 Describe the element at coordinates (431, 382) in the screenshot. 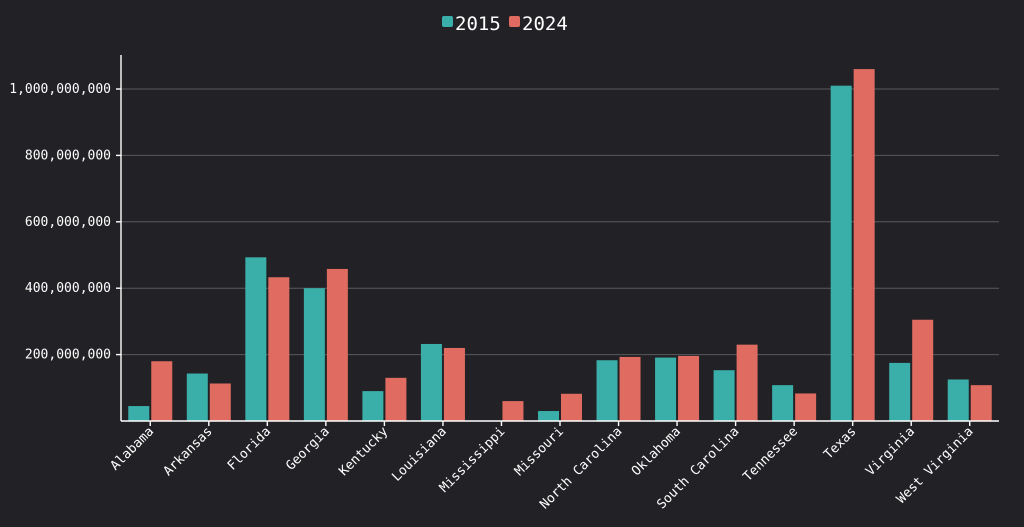

I see `bar-2015-louisiana` at that location.